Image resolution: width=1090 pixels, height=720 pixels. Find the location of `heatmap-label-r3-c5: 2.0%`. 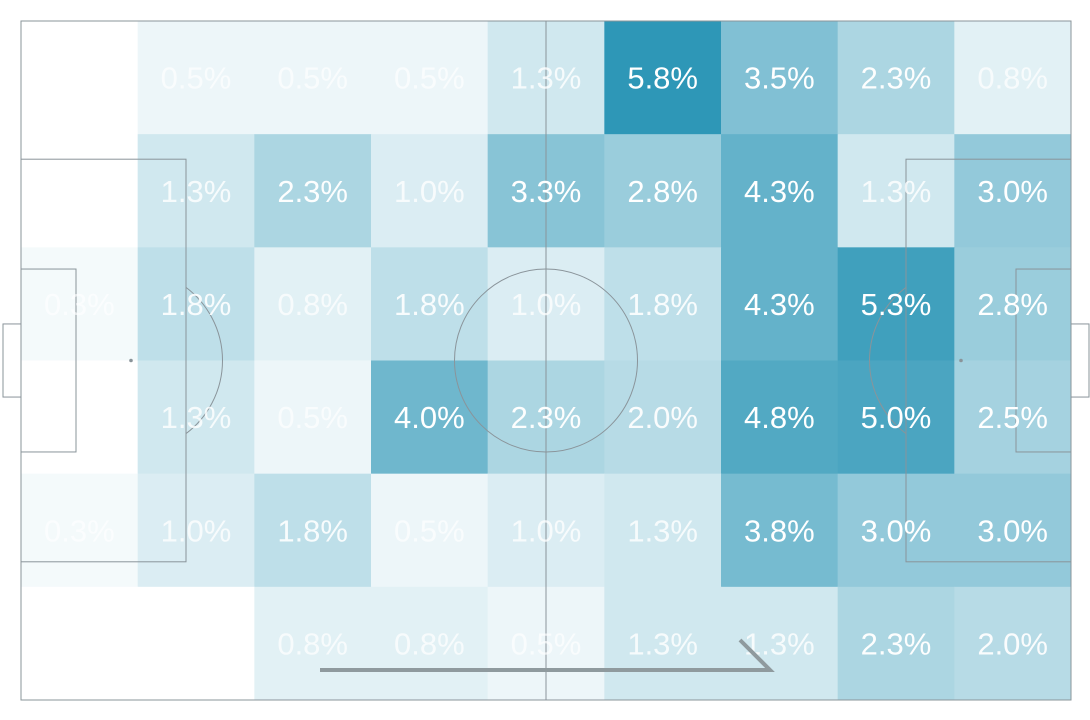

heatmap-label-r3-c5: 2.0% is located at coordinates (662, 417).